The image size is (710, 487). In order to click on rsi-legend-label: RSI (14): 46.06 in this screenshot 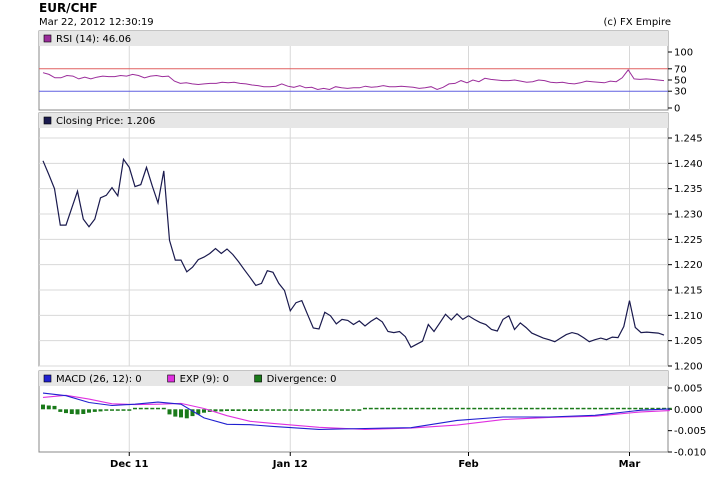, I will do `click(93, 39)`.